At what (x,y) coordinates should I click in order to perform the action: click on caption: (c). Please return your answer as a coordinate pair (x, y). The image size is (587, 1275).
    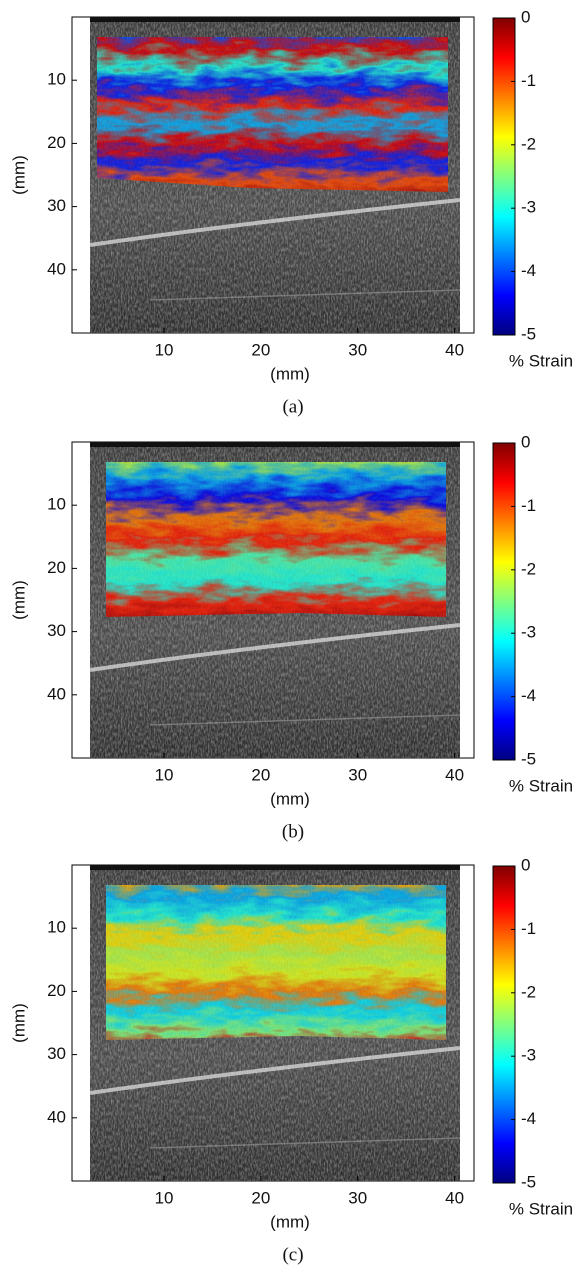
    Looking at the image, I should click on (292, 1254).